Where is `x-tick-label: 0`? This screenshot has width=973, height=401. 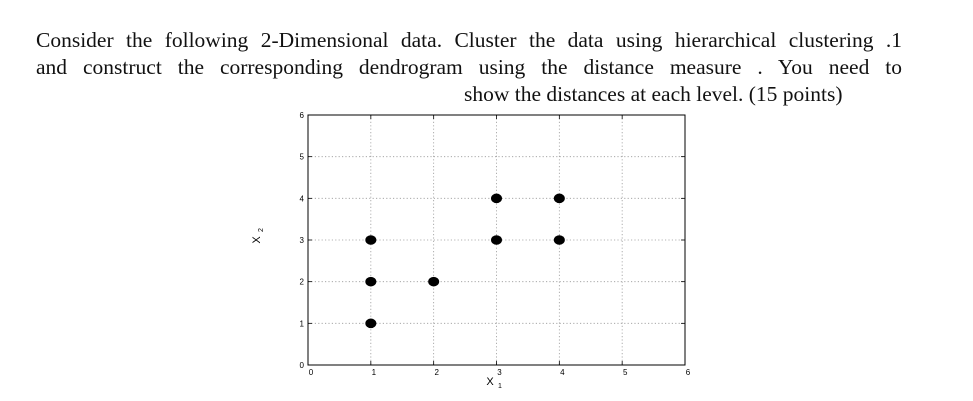
x-tick-label: 0 is located at coordinates (311, 372).